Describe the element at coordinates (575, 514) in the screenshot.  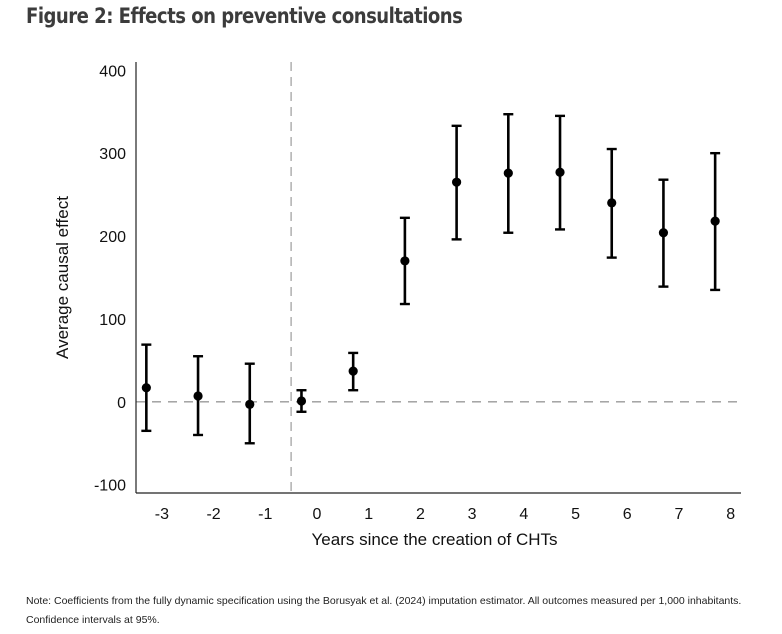
I see `x-tick-label: 5` at that location.